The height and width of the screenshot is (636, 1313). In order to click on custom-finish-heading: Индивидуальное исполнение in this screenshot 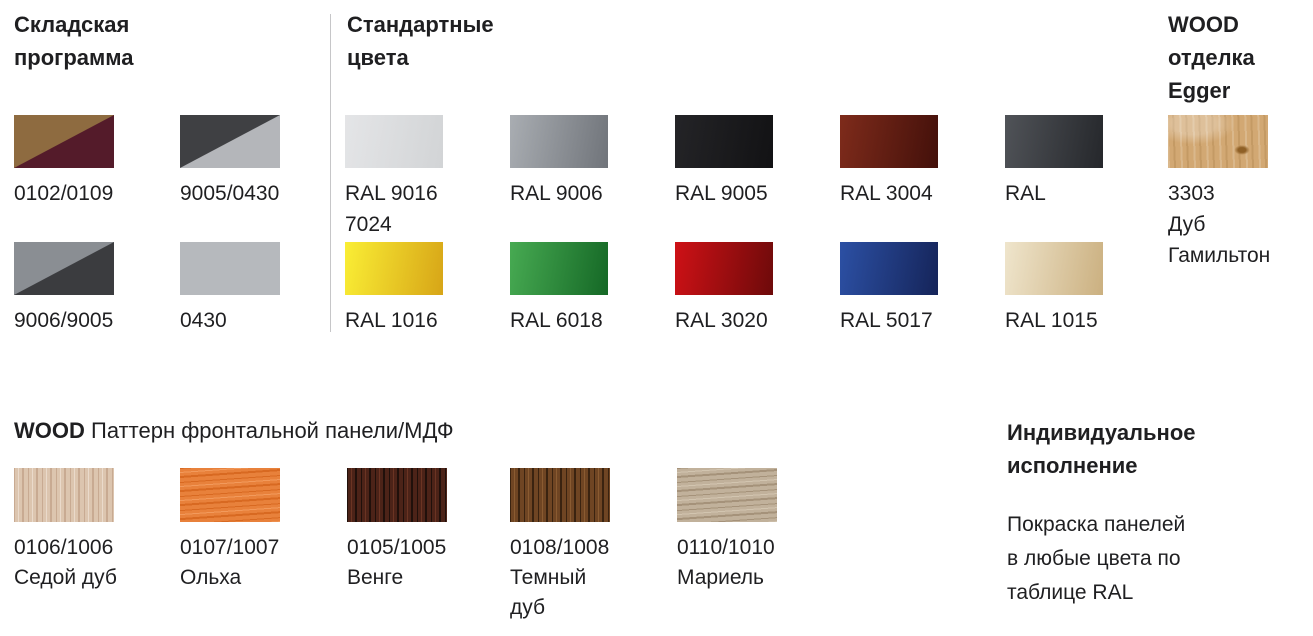, I will do `click(1101, 449)`.